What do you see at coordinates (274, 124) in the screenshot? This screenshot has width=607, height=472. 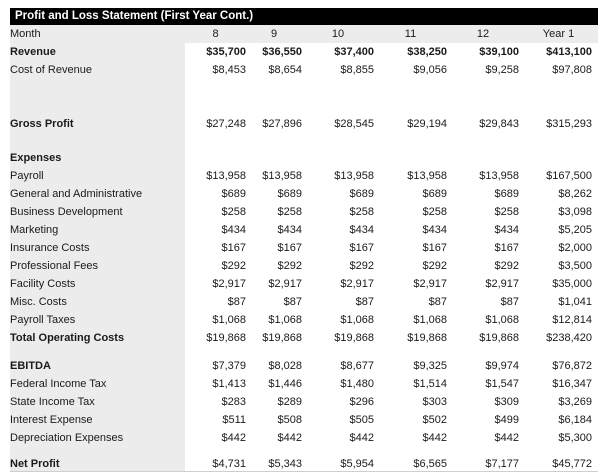 I see `cell-value: $27,896` at bounding box center [274, 124].